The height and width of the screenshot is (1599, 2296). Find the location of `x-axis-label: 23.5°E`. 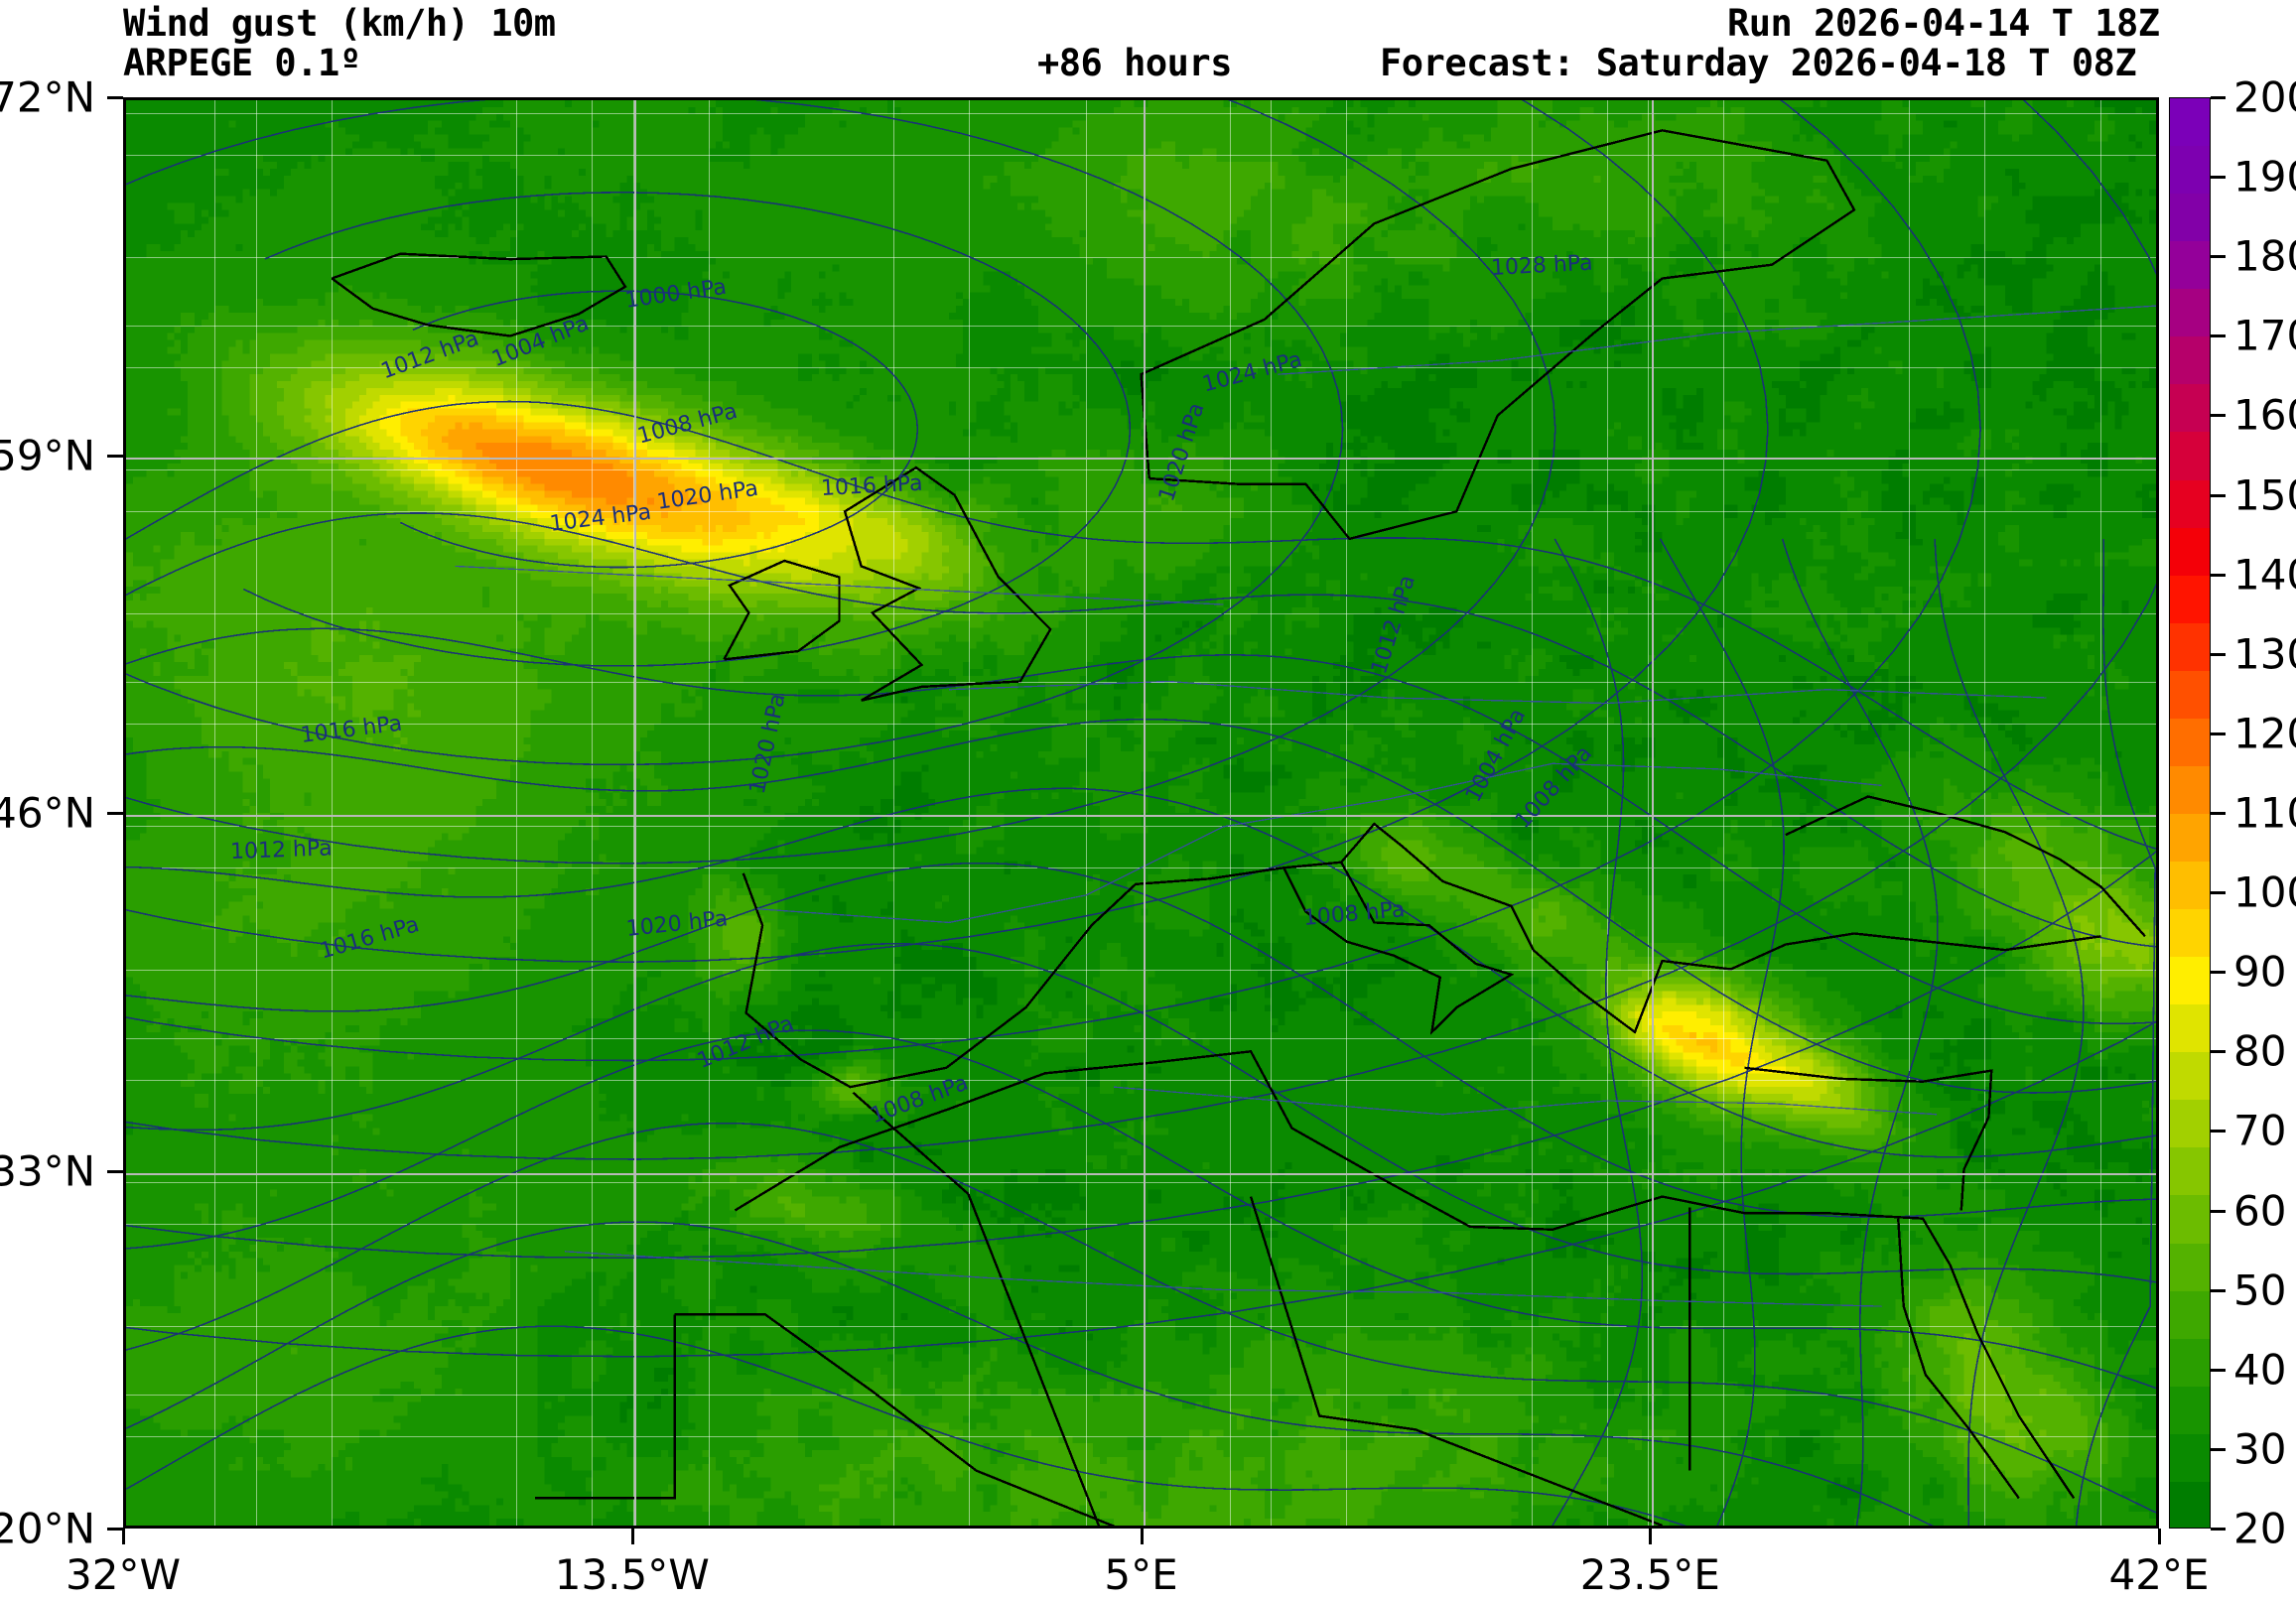

x-axis-label: 23.5°E is located at coordinates (1649, 1574).